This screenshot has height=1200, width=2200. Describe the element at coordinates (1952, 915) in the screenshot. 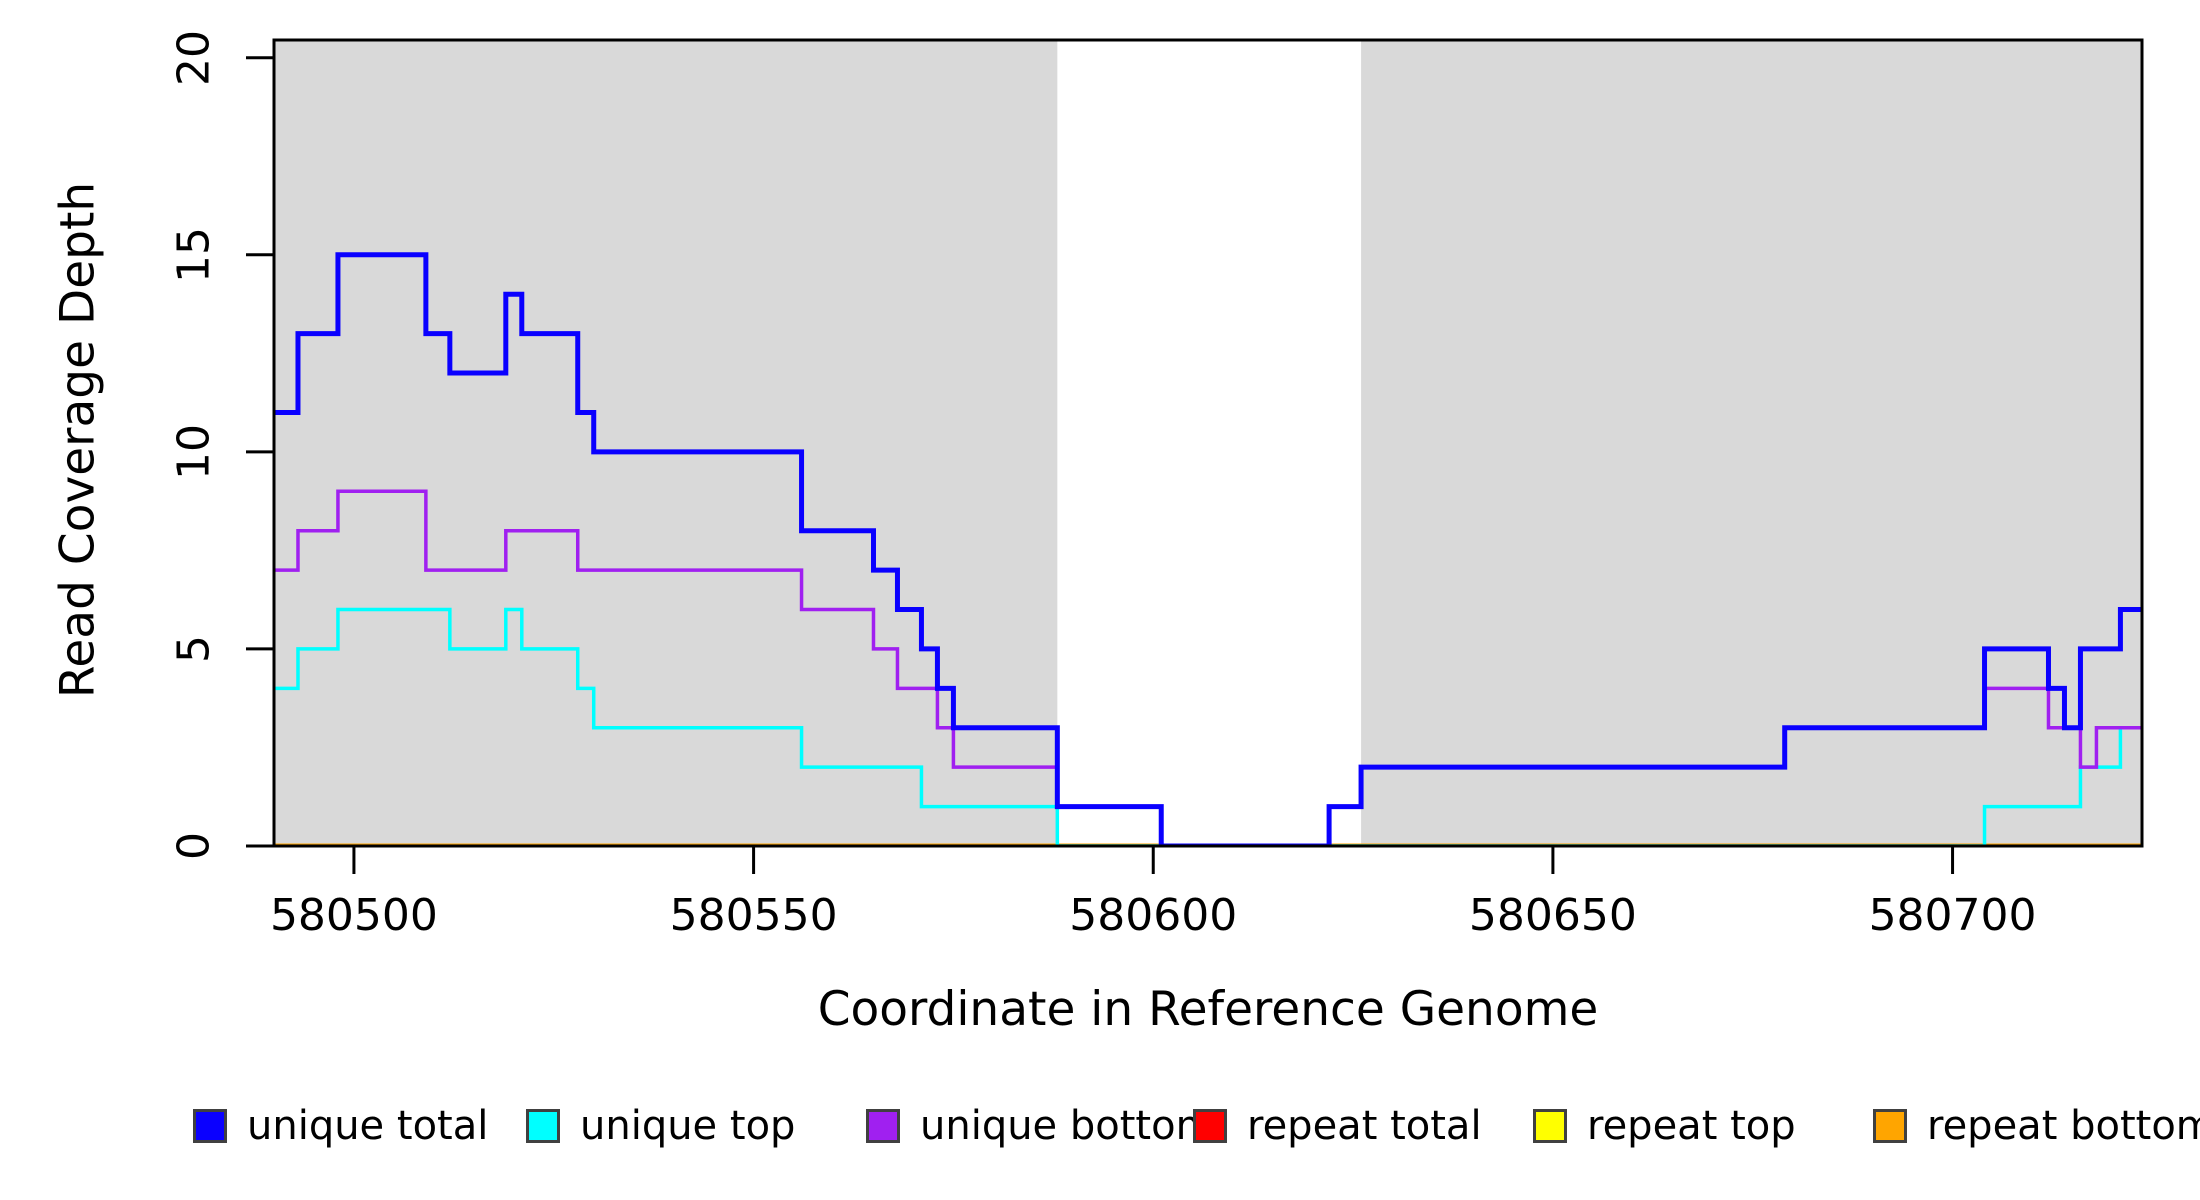

I see `x-tick-label-580700: 580700` at that location.